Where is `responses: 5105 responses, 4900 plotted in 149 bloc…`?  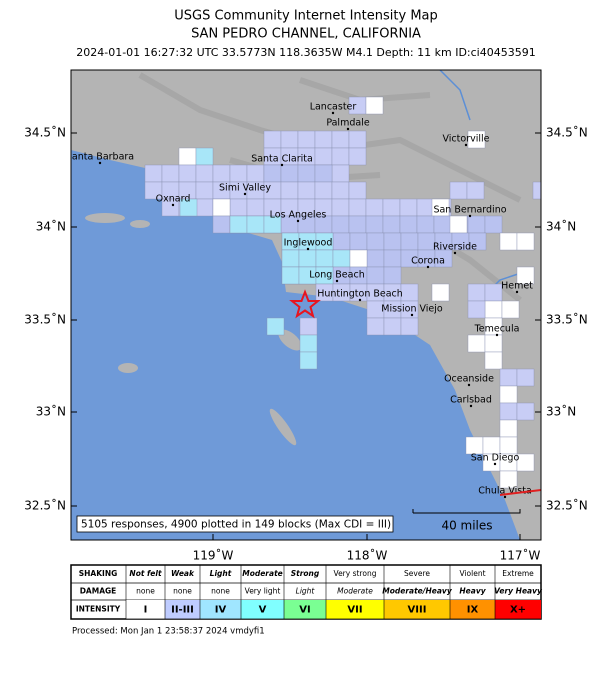 responses: 5105 responses, 4900 plotted in 149 bloc… is located at coordinates (236, 525).